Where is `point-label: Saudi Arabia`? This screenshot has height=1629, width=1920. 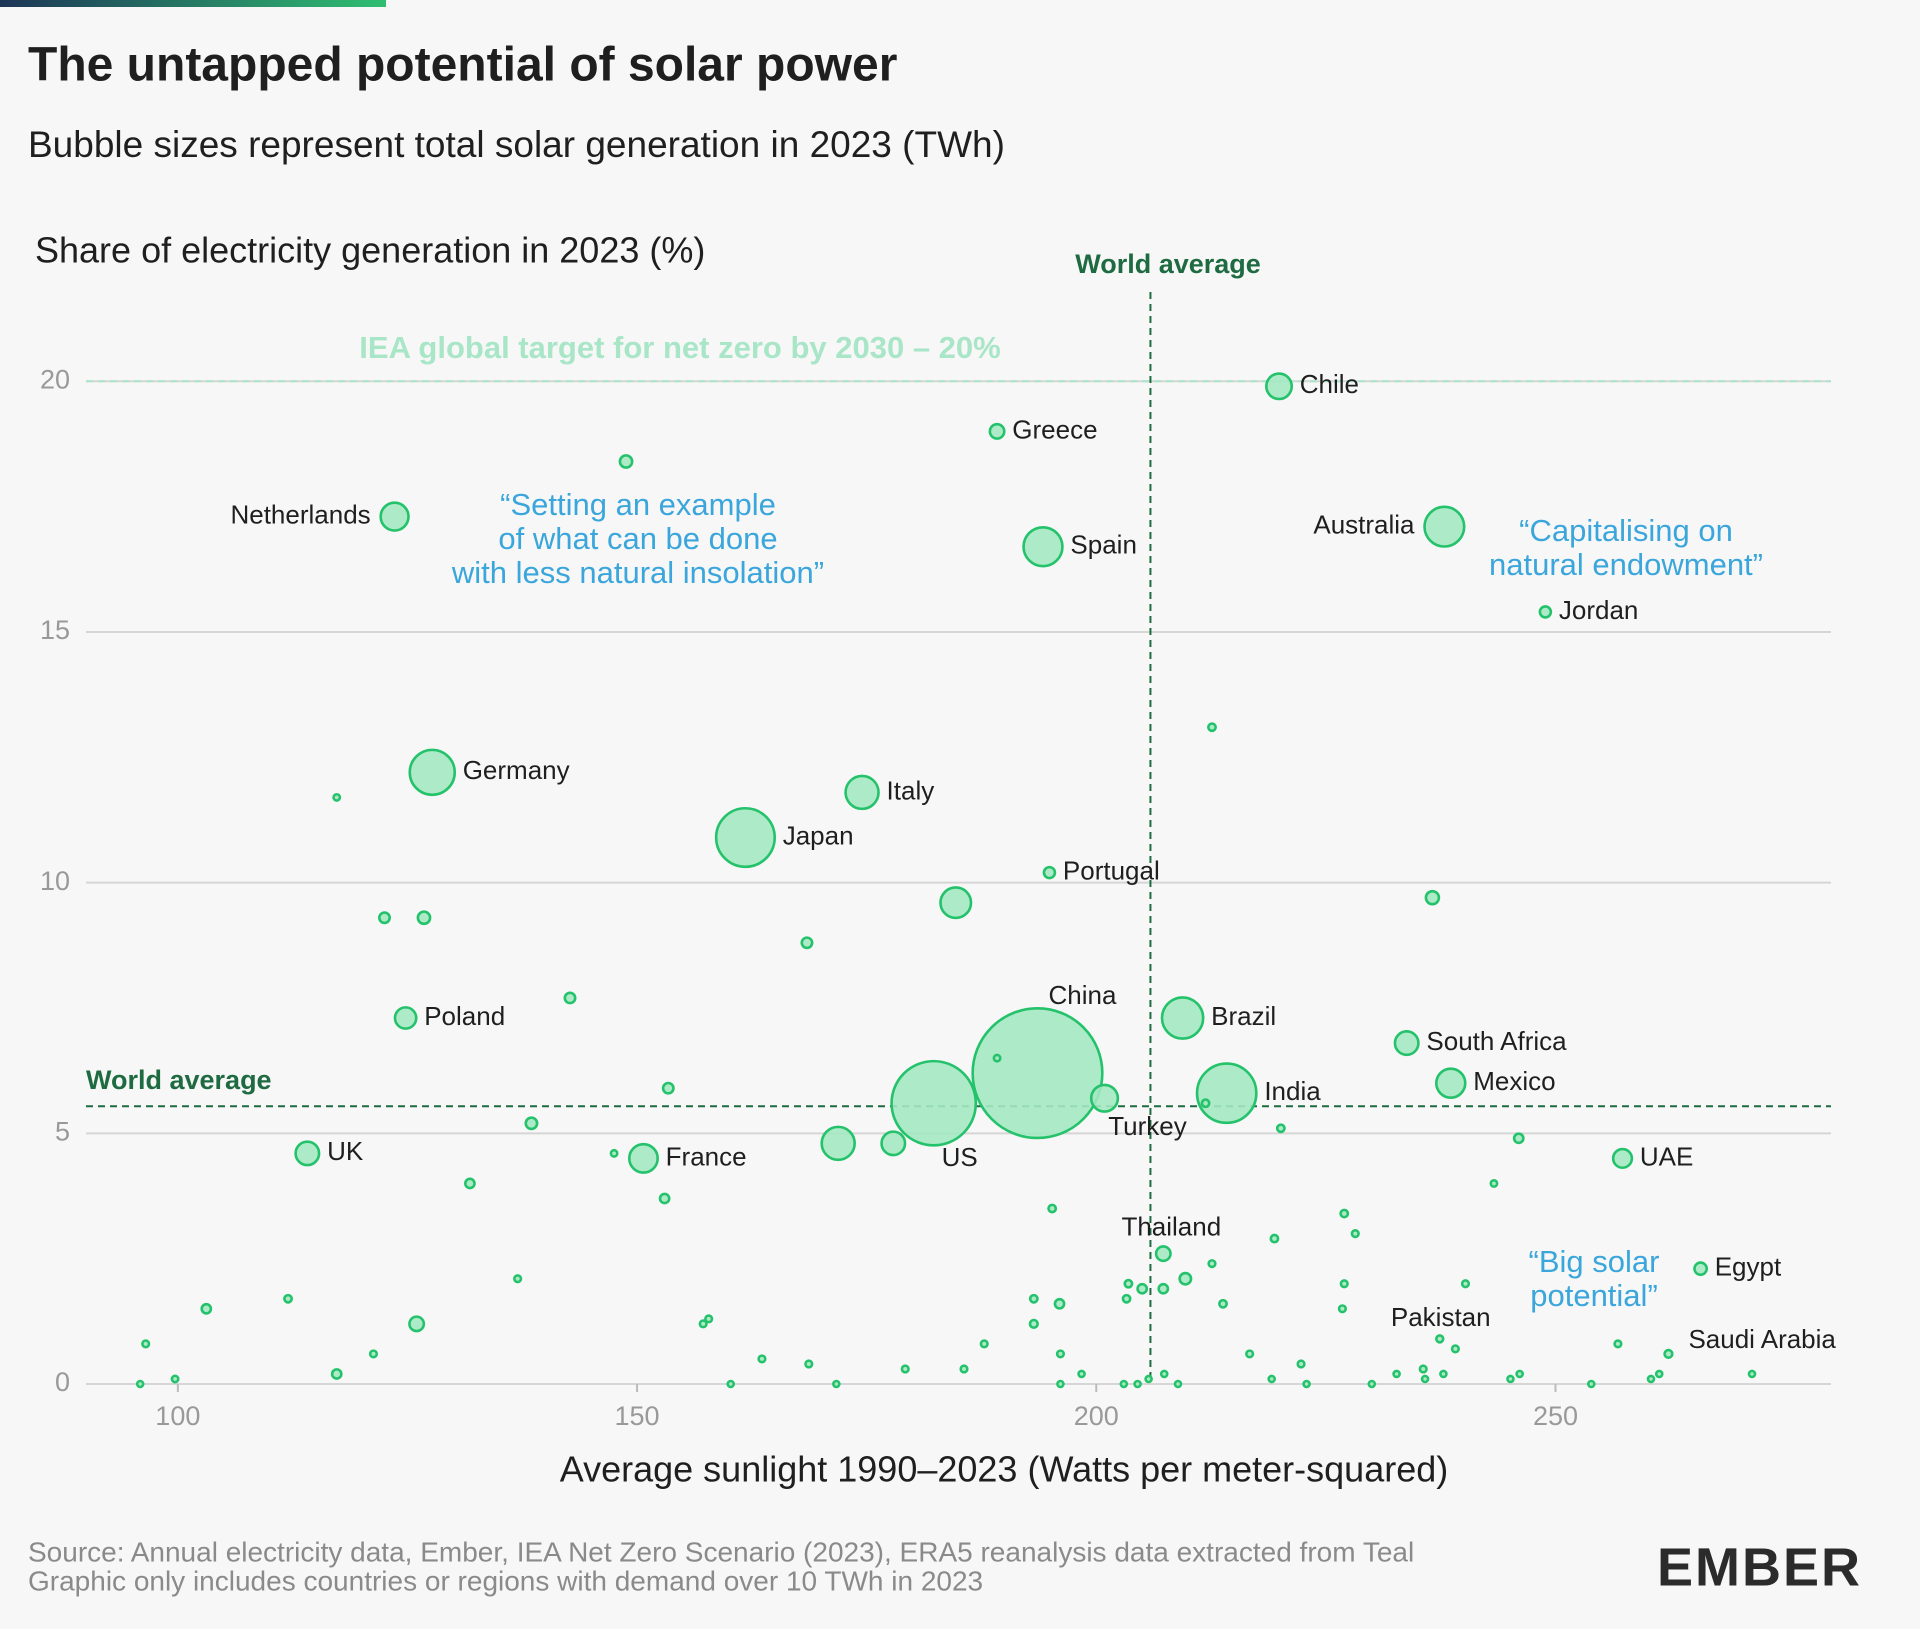
point-label: Saudi Arabia is located at coordinates (1762, 1339).